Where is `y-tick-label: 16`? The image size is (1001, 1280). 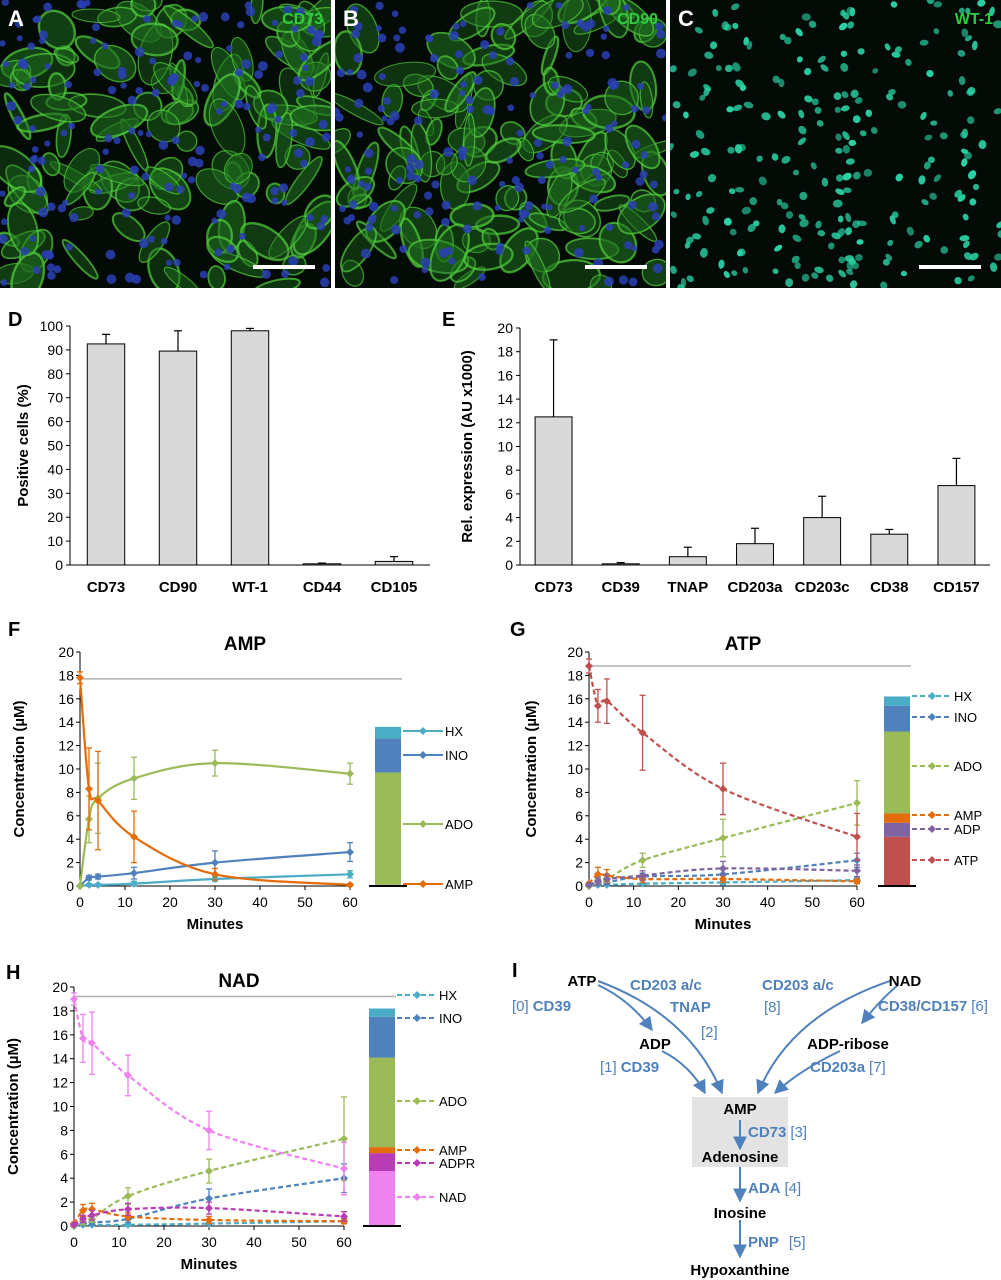 y-tick-label: 16 is located at coordinates (505, 375).